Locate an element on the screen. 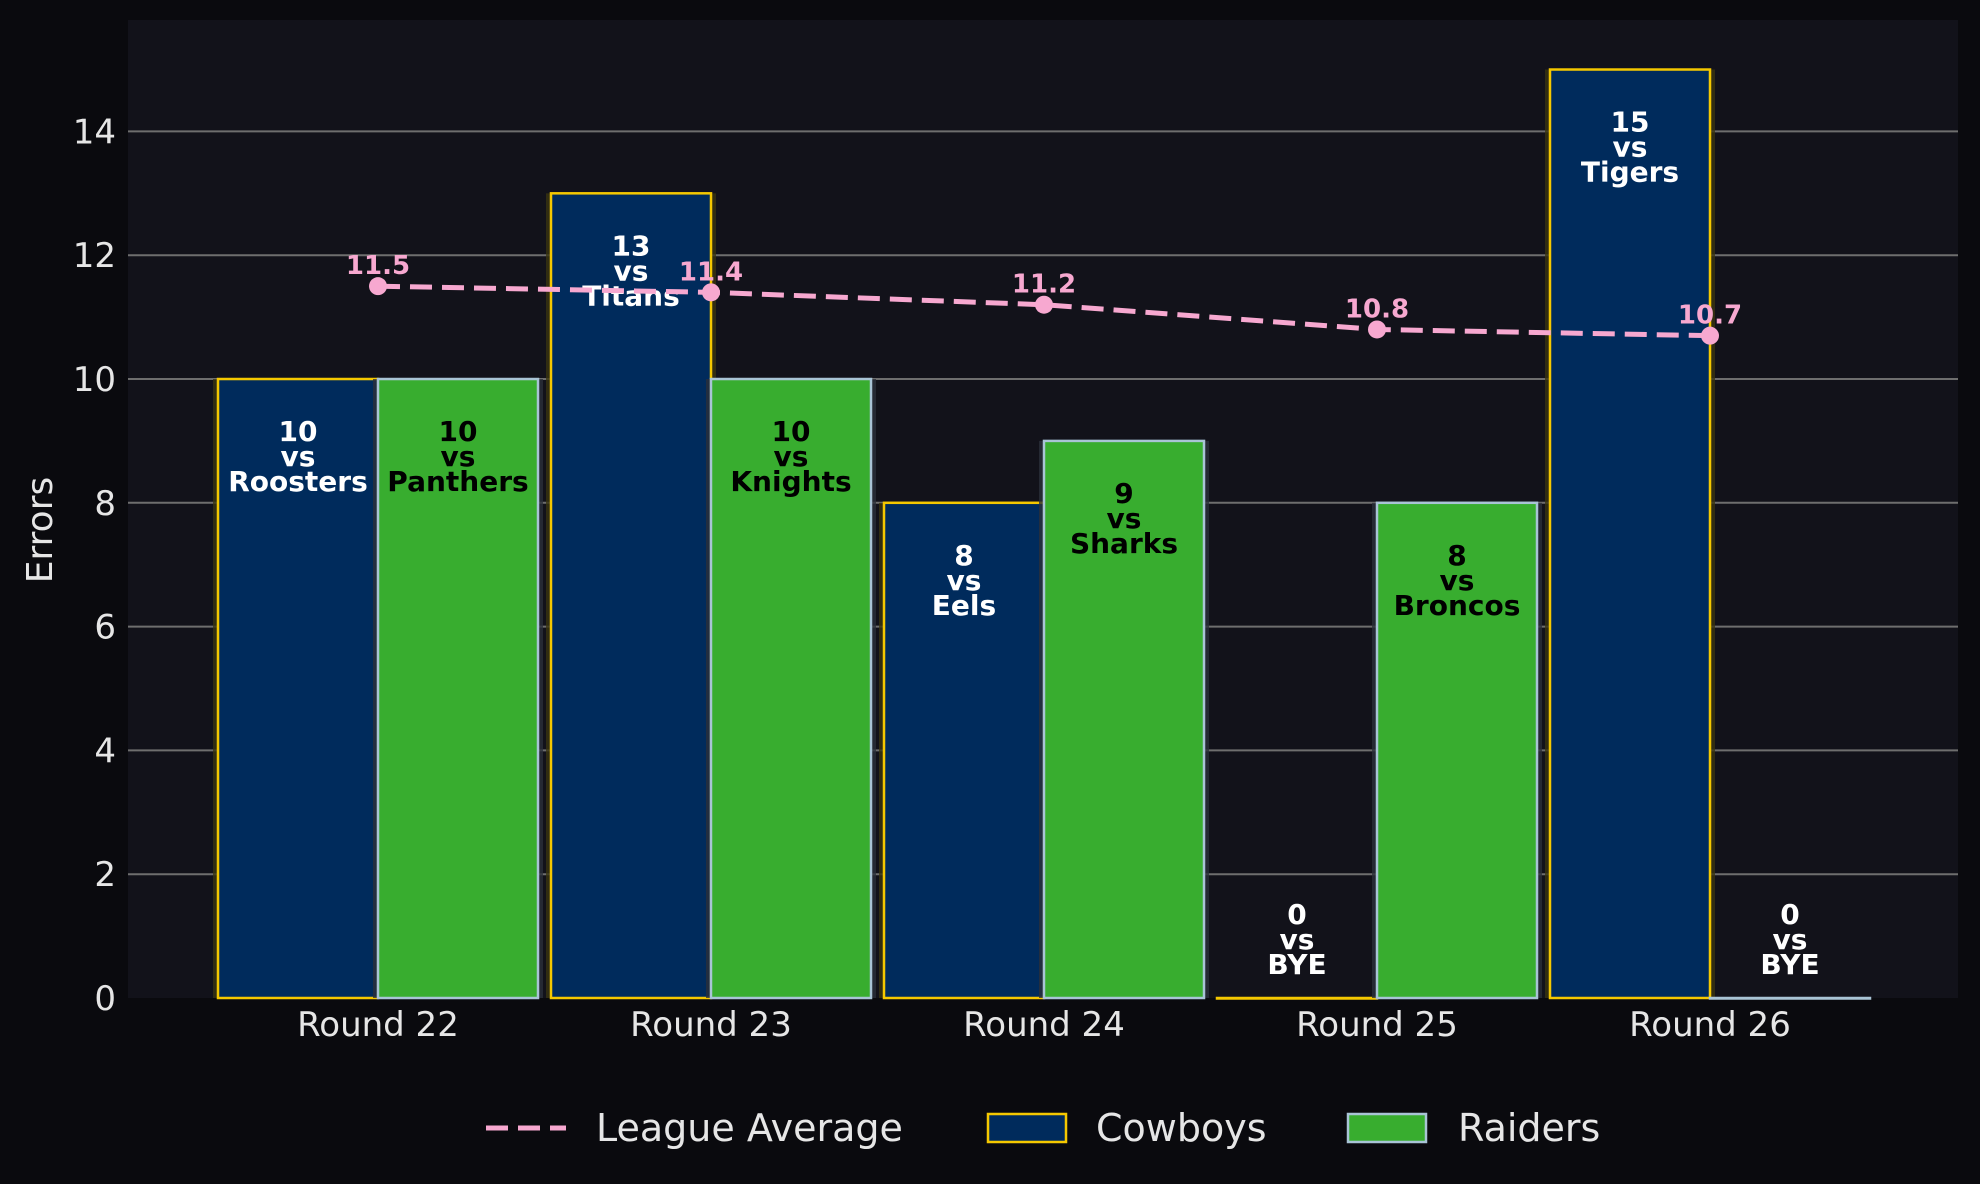 Image resolution: width=1980 pixels, height=1184 pixels. league-average-line: 11.5 11.4 11.2 10.8 10.7 is located at coordinates (1044, 298).